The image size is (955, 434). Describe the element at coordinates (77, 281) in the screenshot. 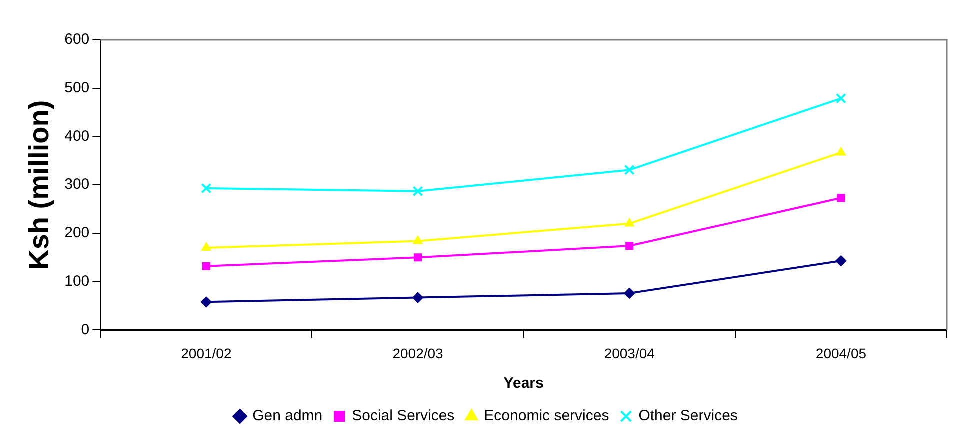

I see `y-tick-label: 100` at that location.